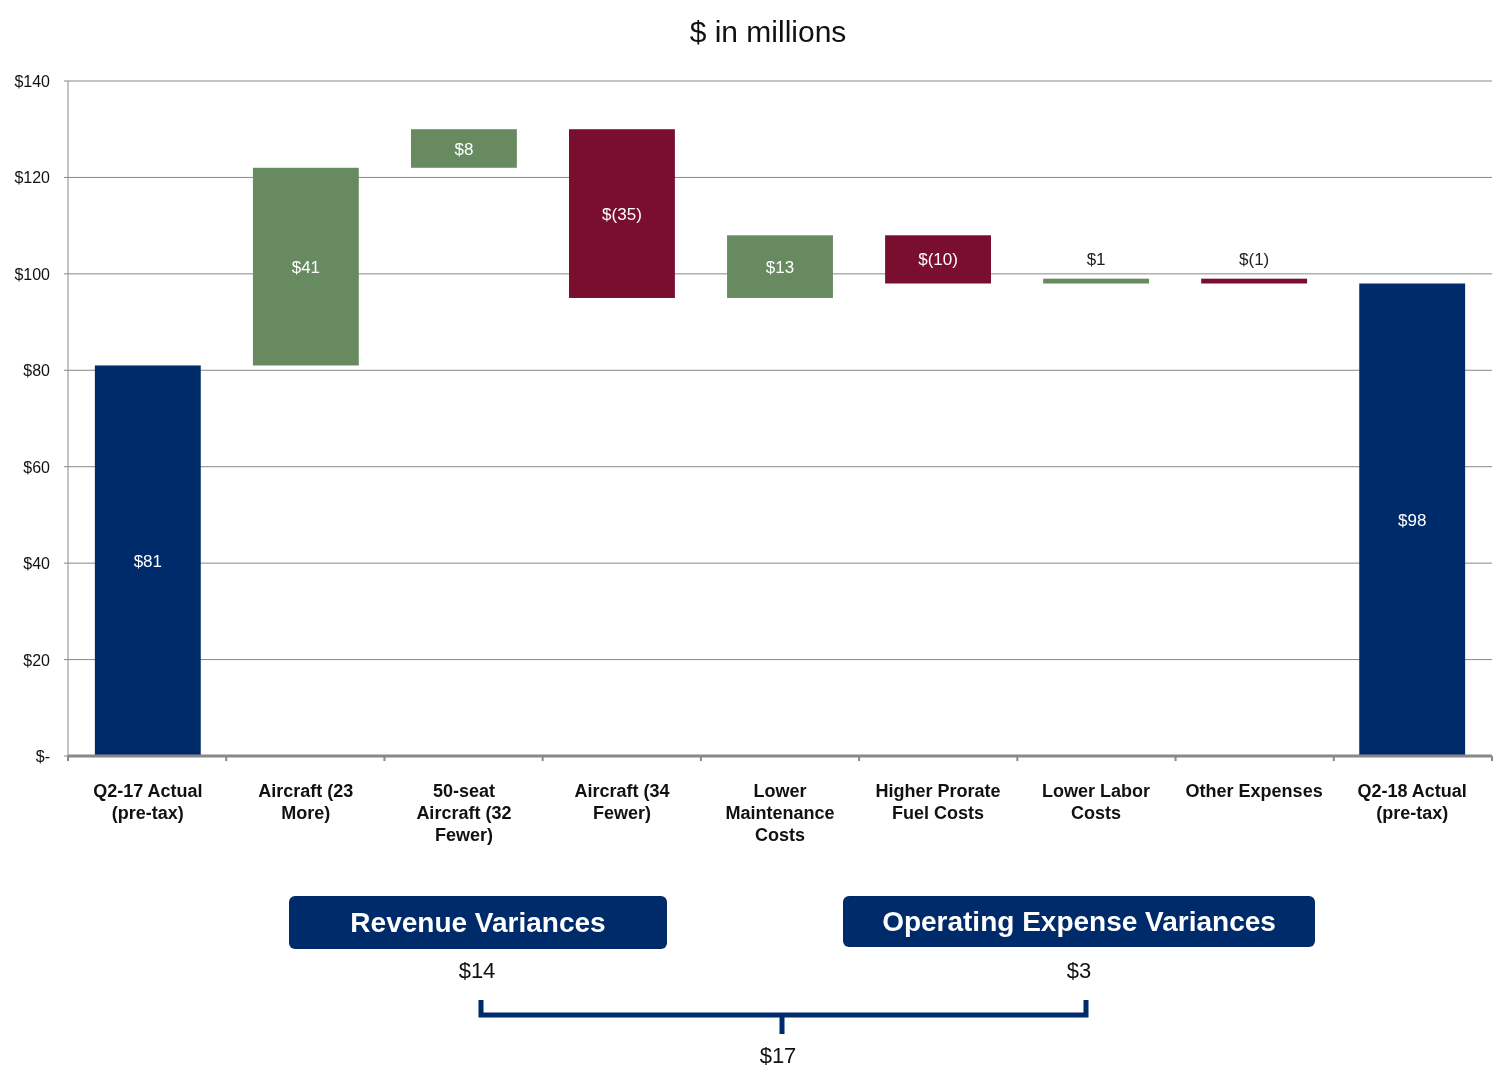  I want to click on x-tick-label: Lower Labor Costs, so click(1096, 802).